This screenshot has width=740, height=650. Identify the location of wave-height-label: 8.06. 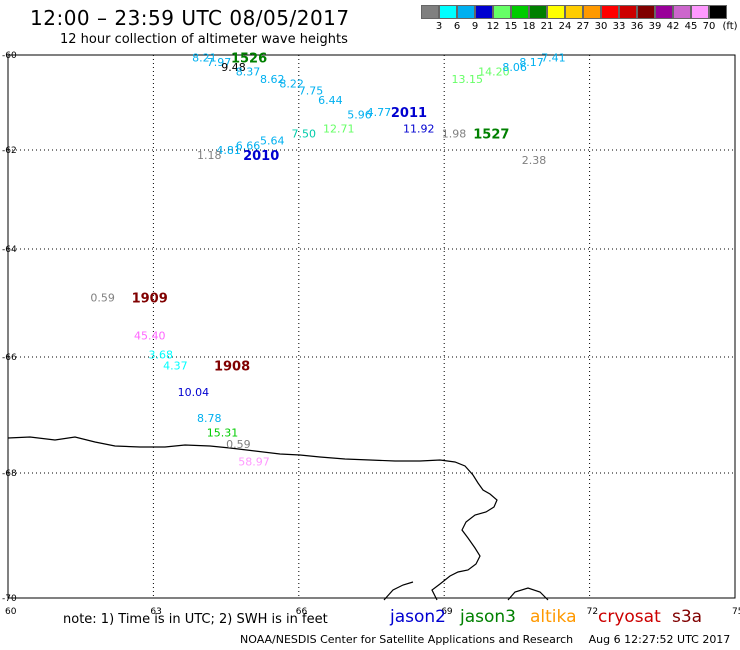
(514, 67).